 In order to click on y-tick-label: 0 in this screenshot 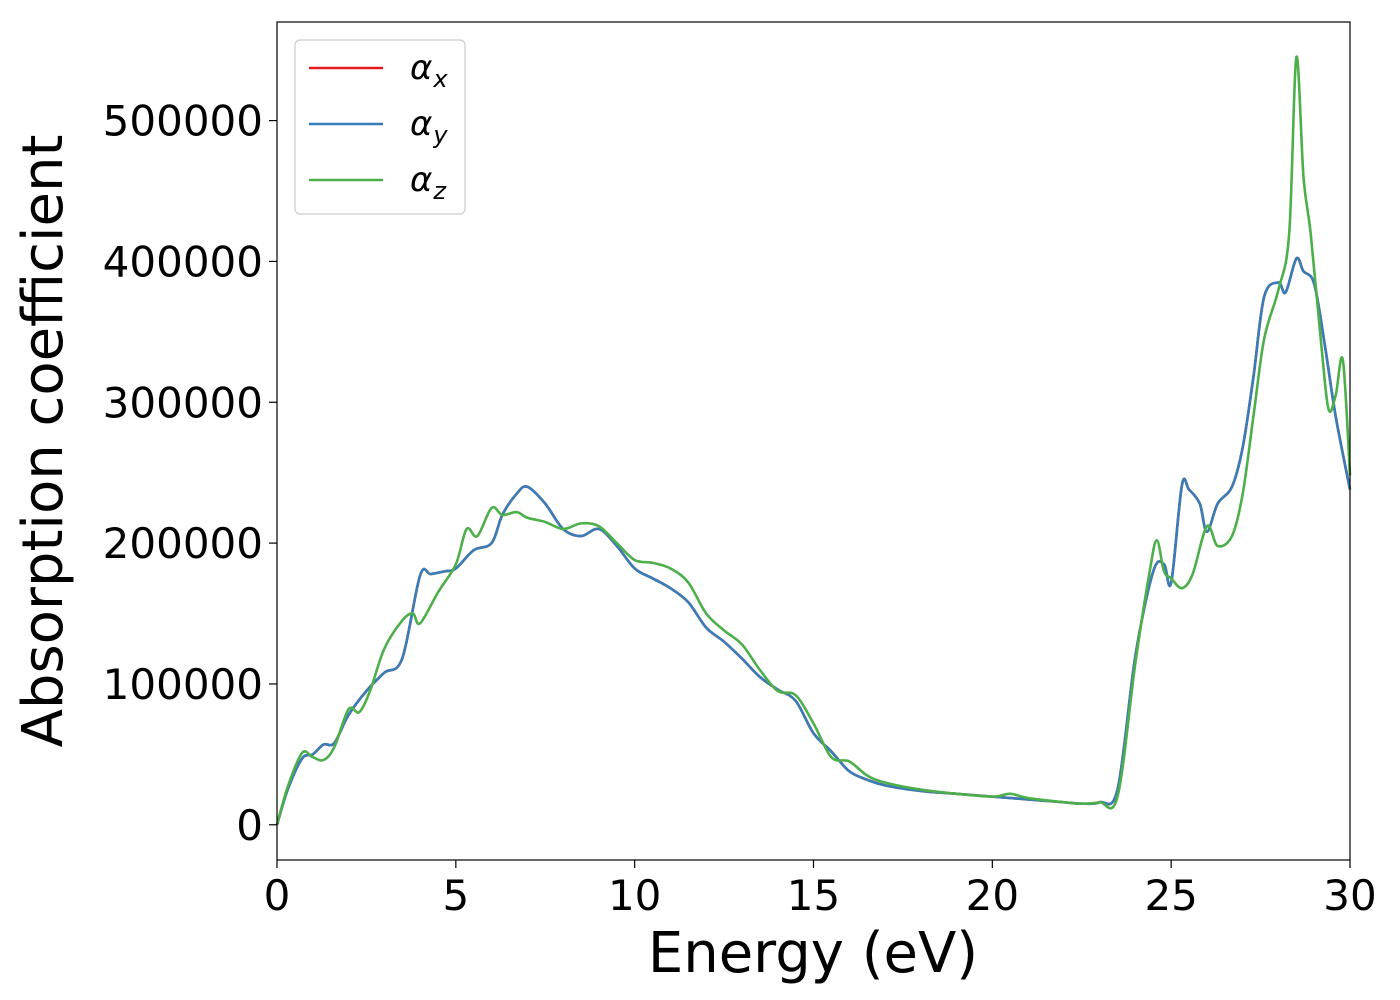, I will do `click(249, 825)`.